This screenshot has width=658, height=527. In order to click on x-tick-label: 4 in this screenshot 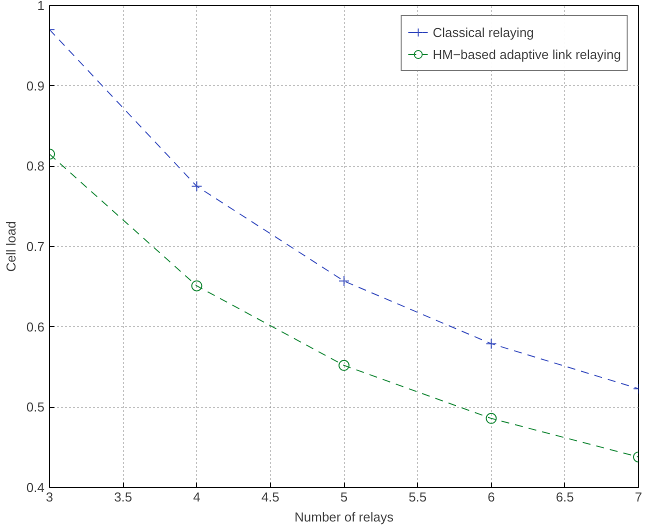, I will do `click(196, 497)`.